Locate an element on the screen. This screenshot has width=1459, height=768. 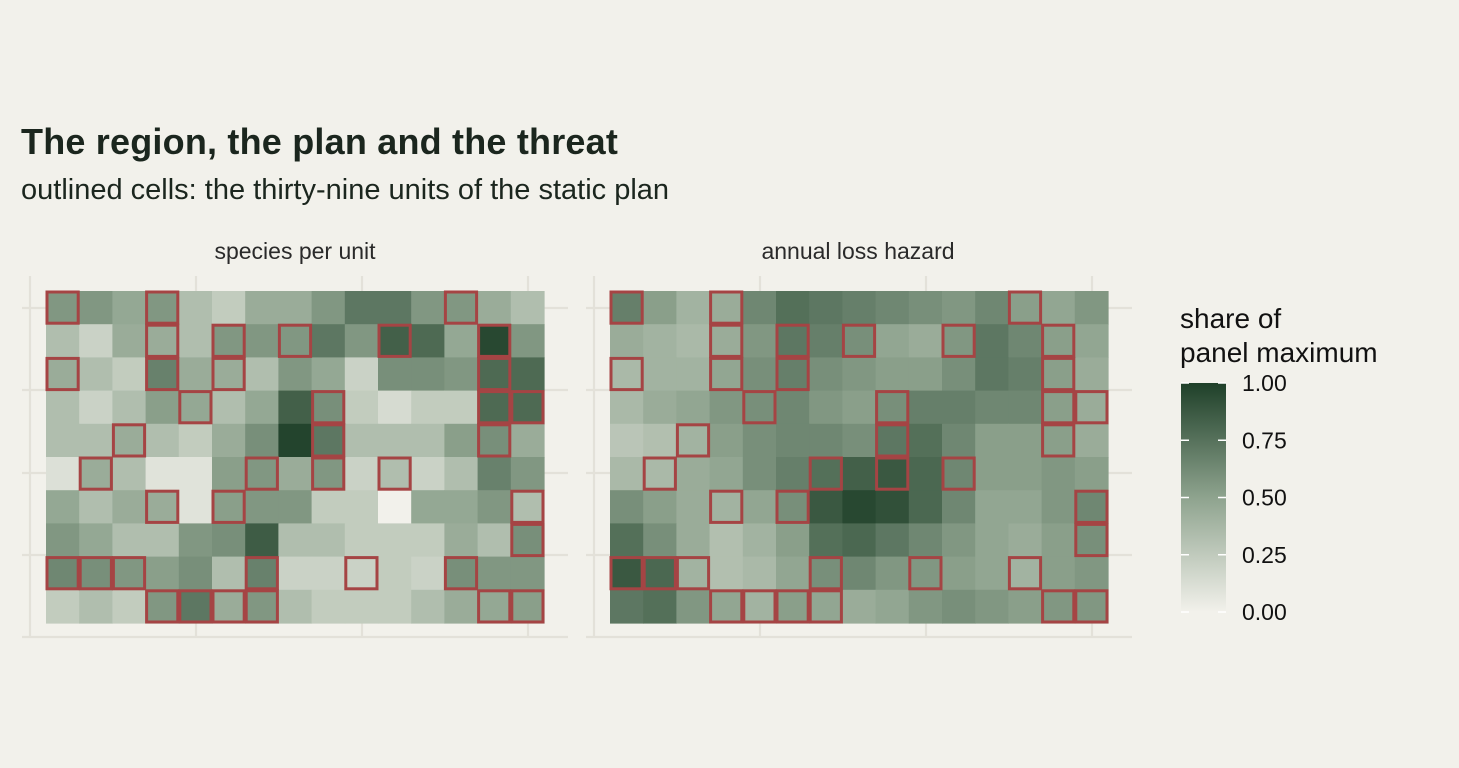
legend-tick-label: 1.00 is located at coordinates (1264, 383).